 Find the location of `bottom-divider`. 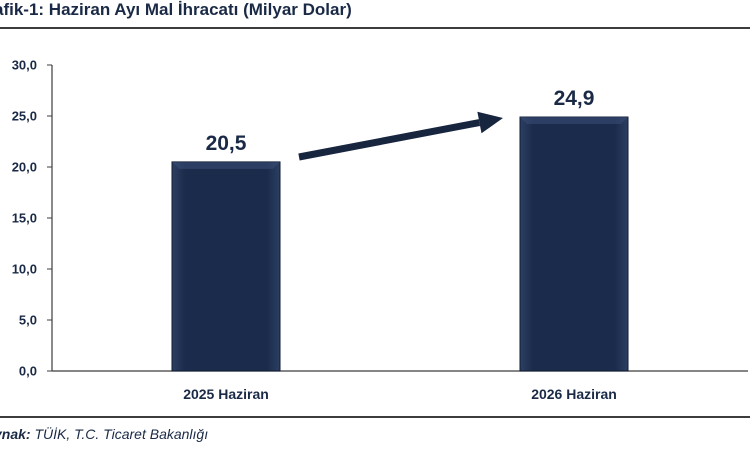

bottom-divider is located at coordinates (375, 417).